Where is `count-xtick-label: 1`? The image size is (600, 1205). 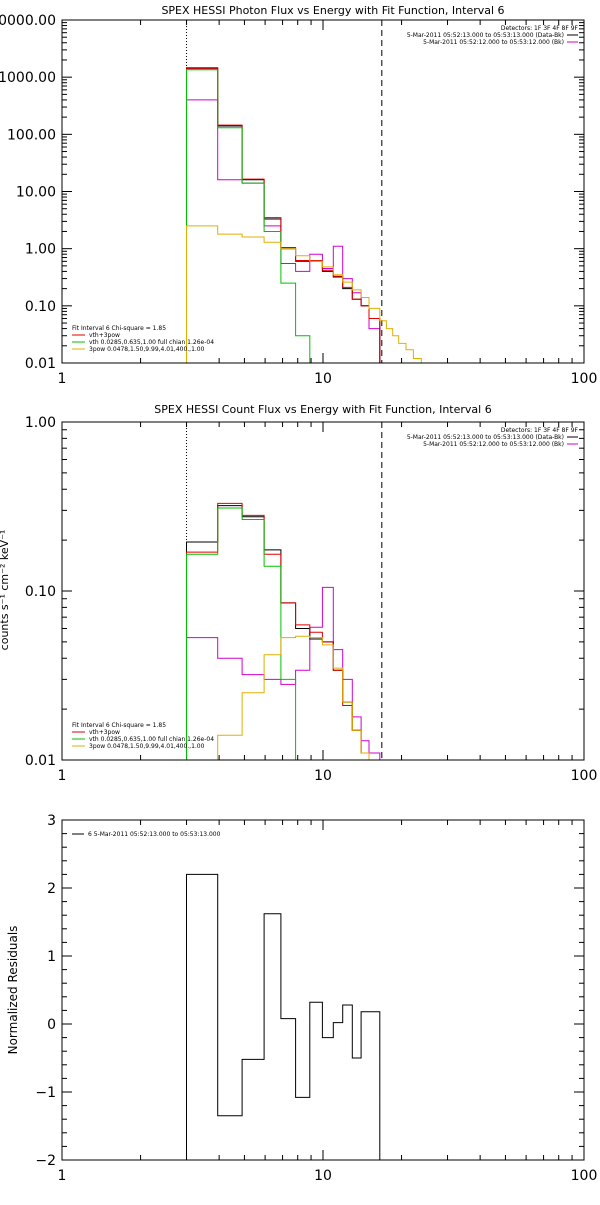
count-xtick-label: 1 is located at coordinates (62, 776).